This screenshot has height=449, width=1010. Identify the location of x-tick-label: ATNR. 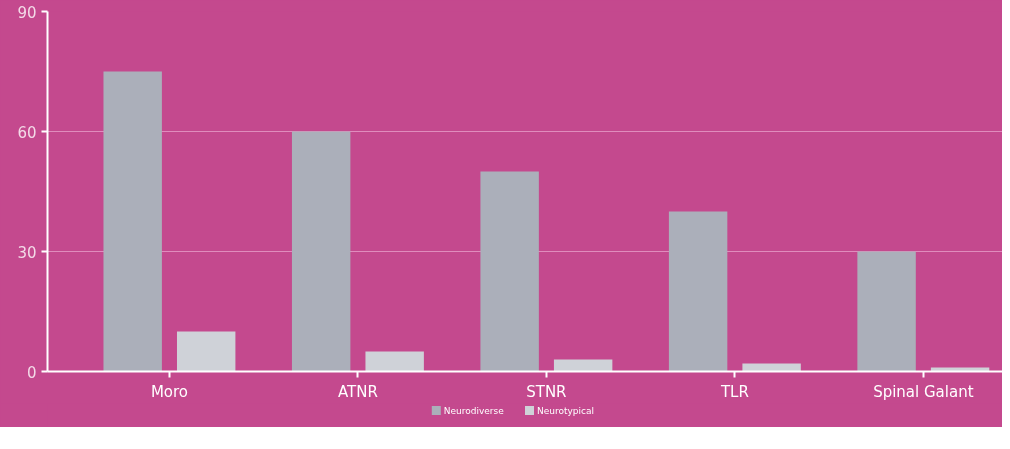
(357, 391).